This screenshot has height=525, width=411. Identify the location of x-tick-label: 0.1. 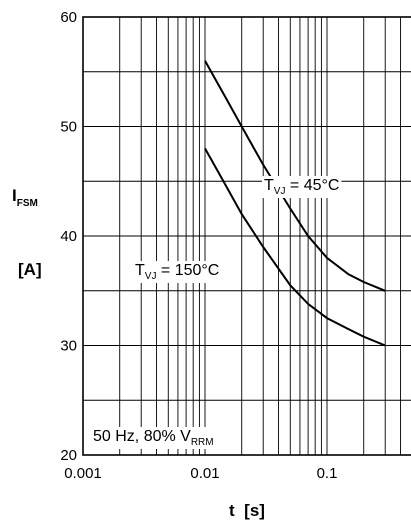
(327, 473).